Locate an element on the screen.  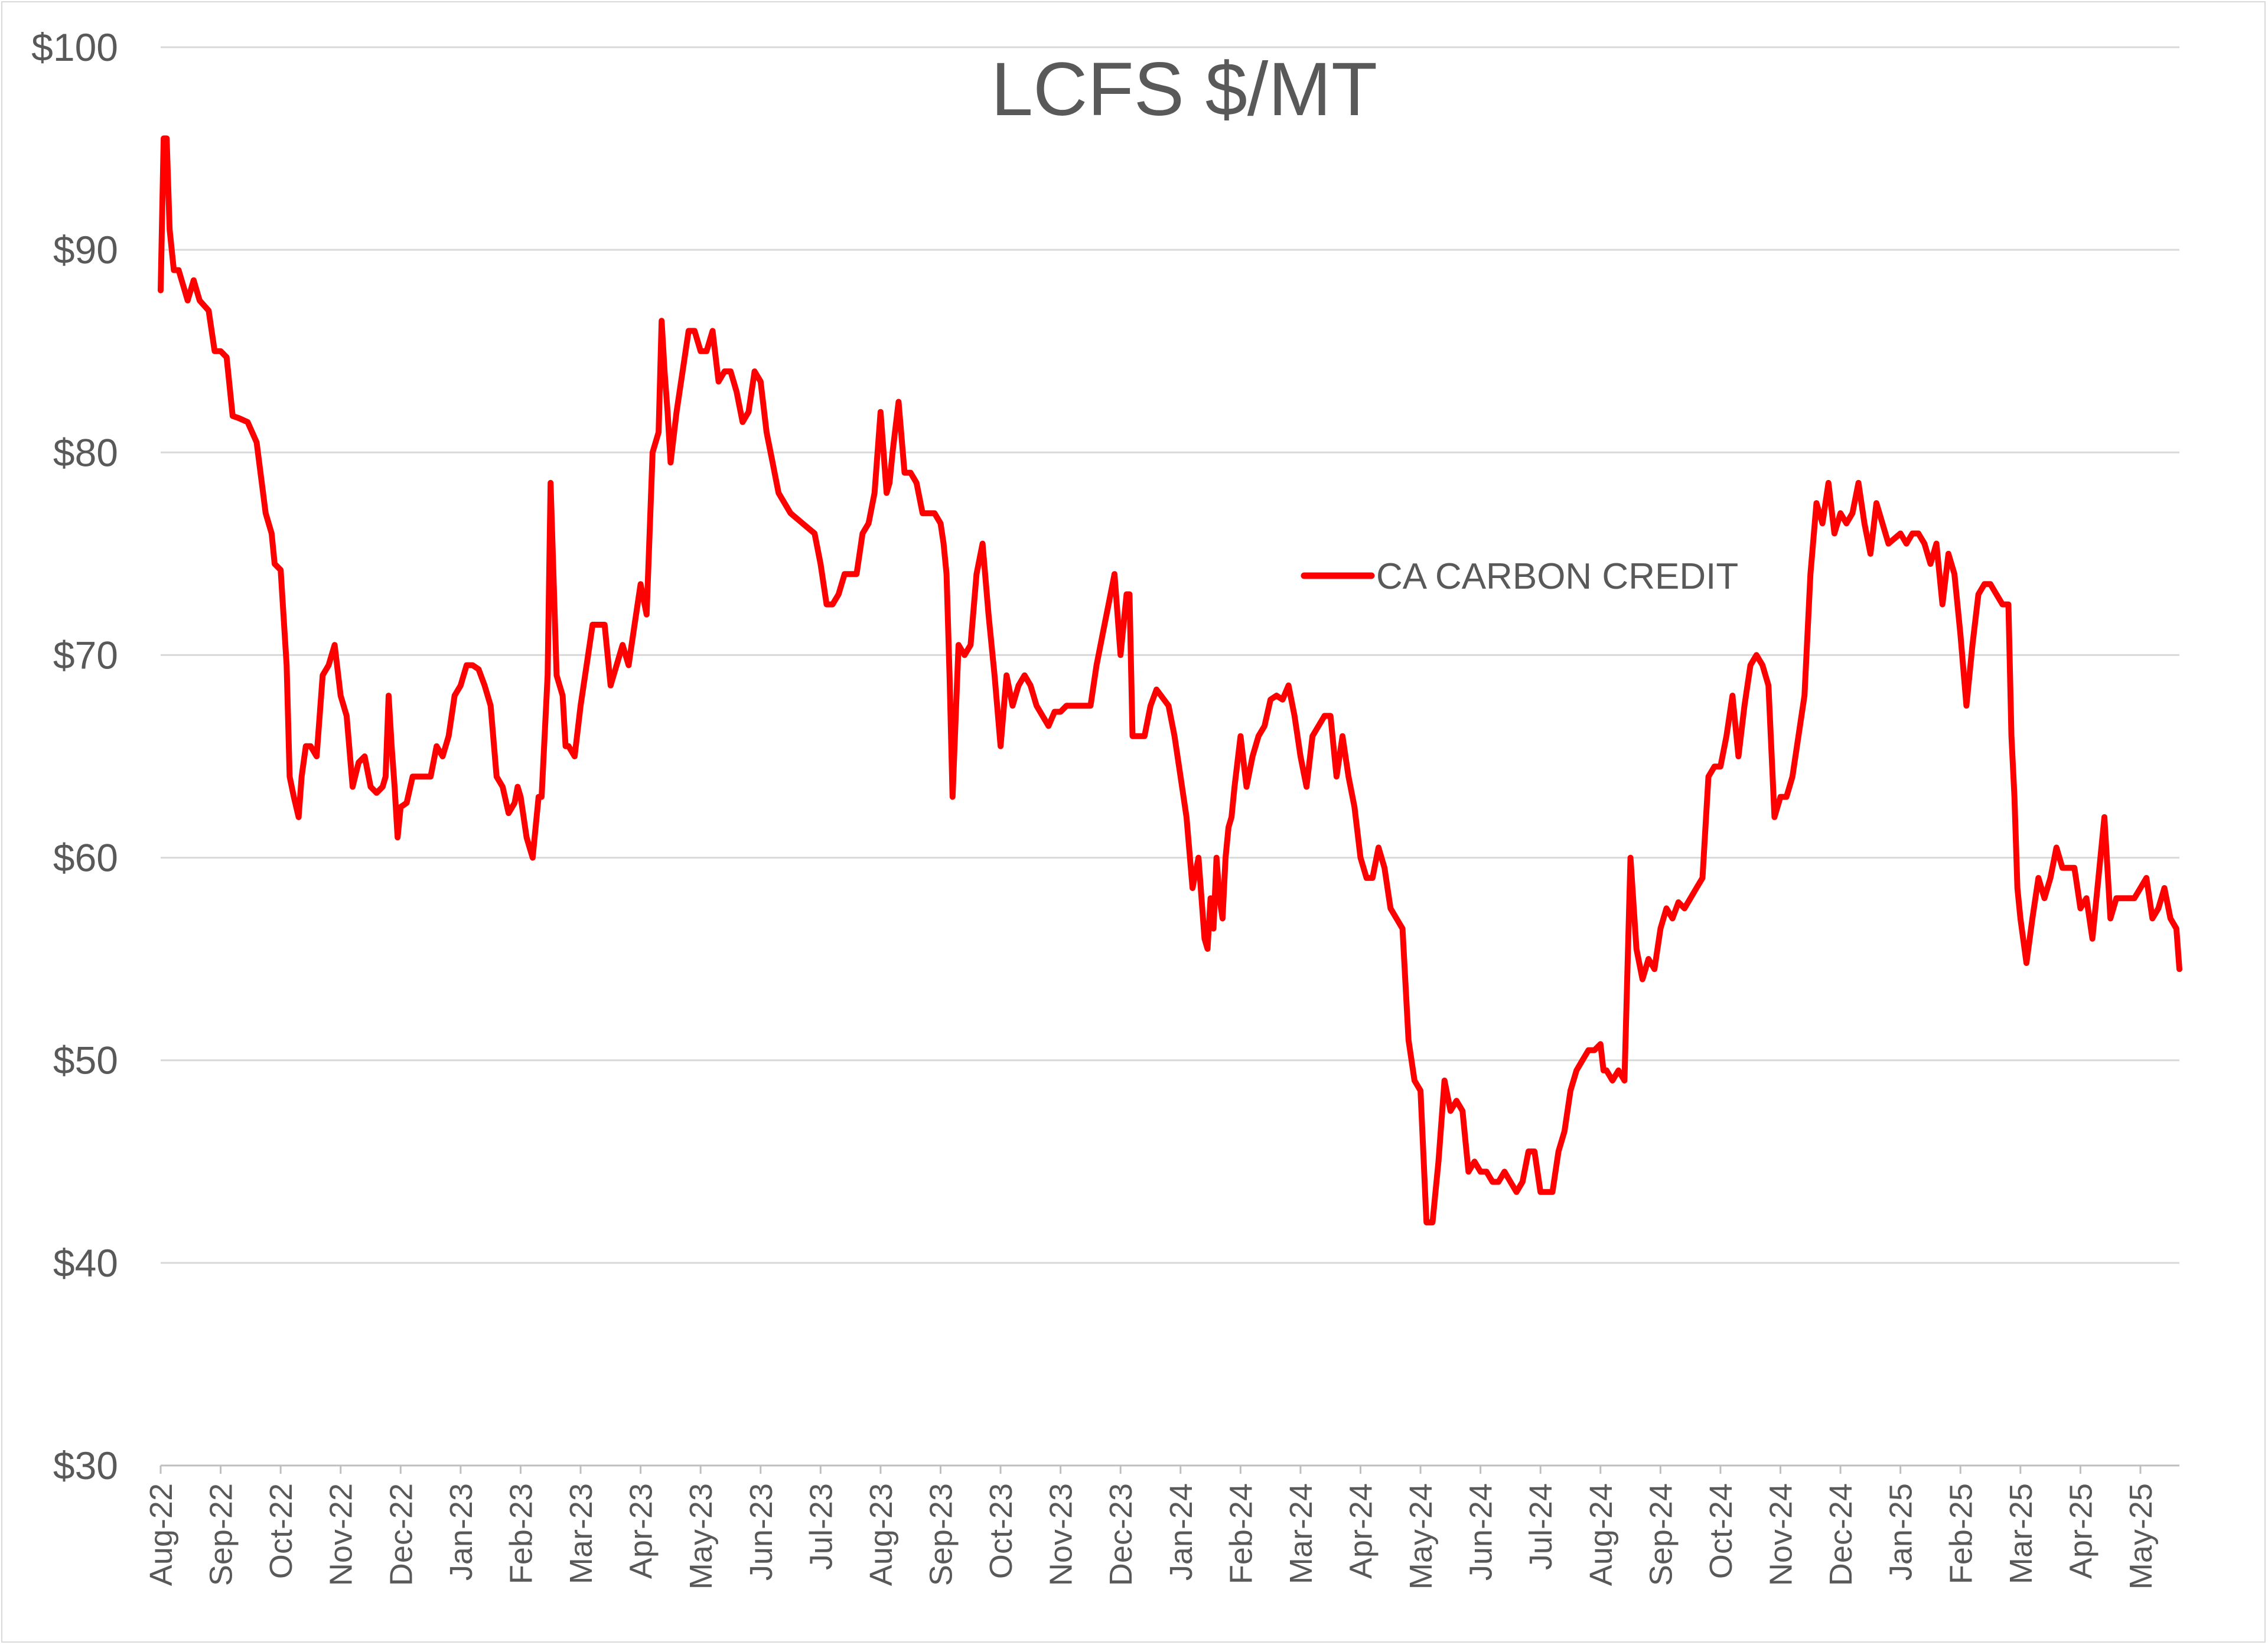
x-tick-label: Sep-24 is located at coordinates (1661, 1534).